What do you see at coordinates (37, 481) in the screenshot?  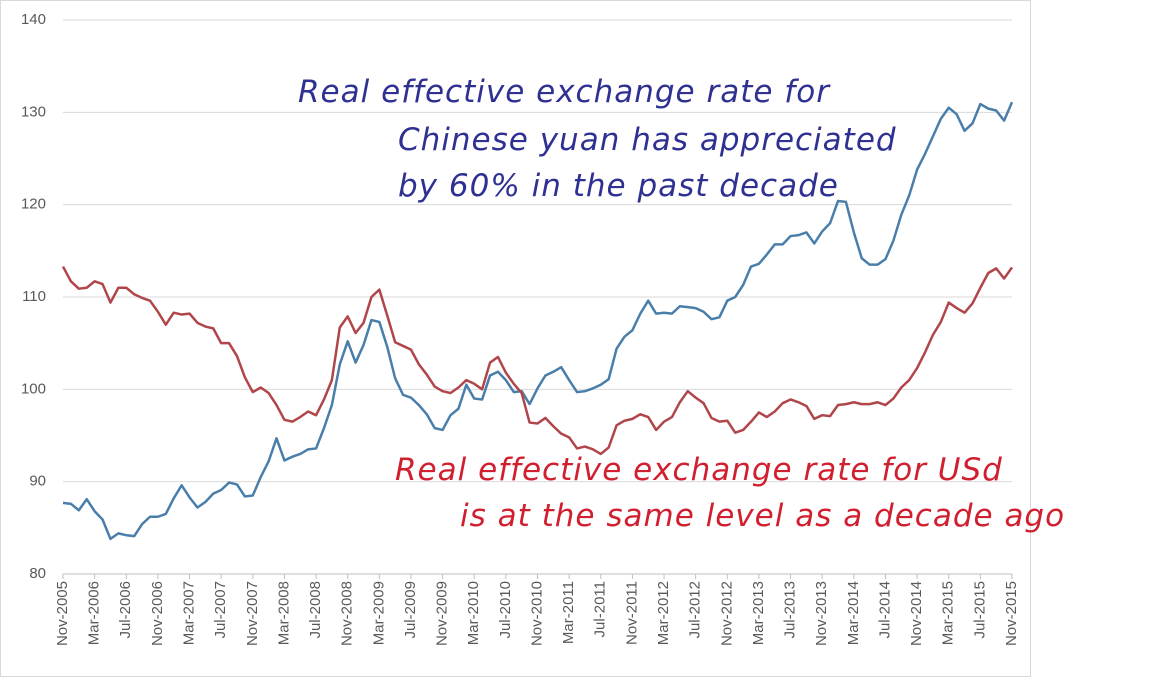 I see `y-tick-label: 90` at bounding box center [37, 481].